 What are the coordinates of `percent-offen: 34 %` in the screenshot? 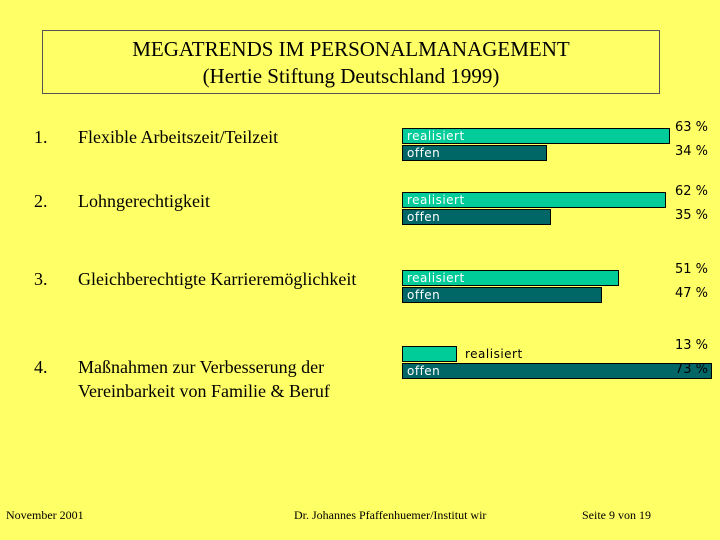 It's located at (691, 151).